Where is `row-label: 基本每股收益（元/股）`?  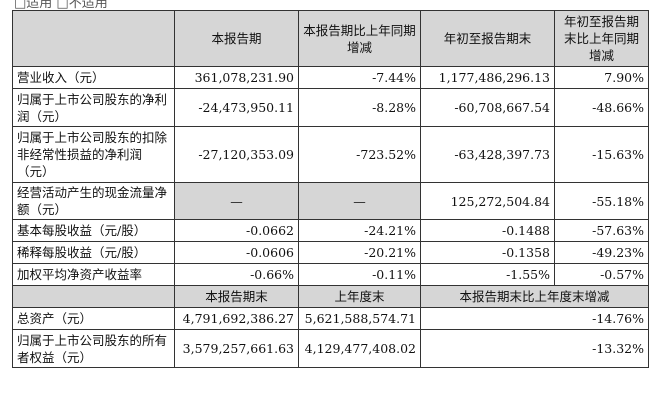 row-label: 基本每股收益（元/股） is located at coordinates (93, 230).